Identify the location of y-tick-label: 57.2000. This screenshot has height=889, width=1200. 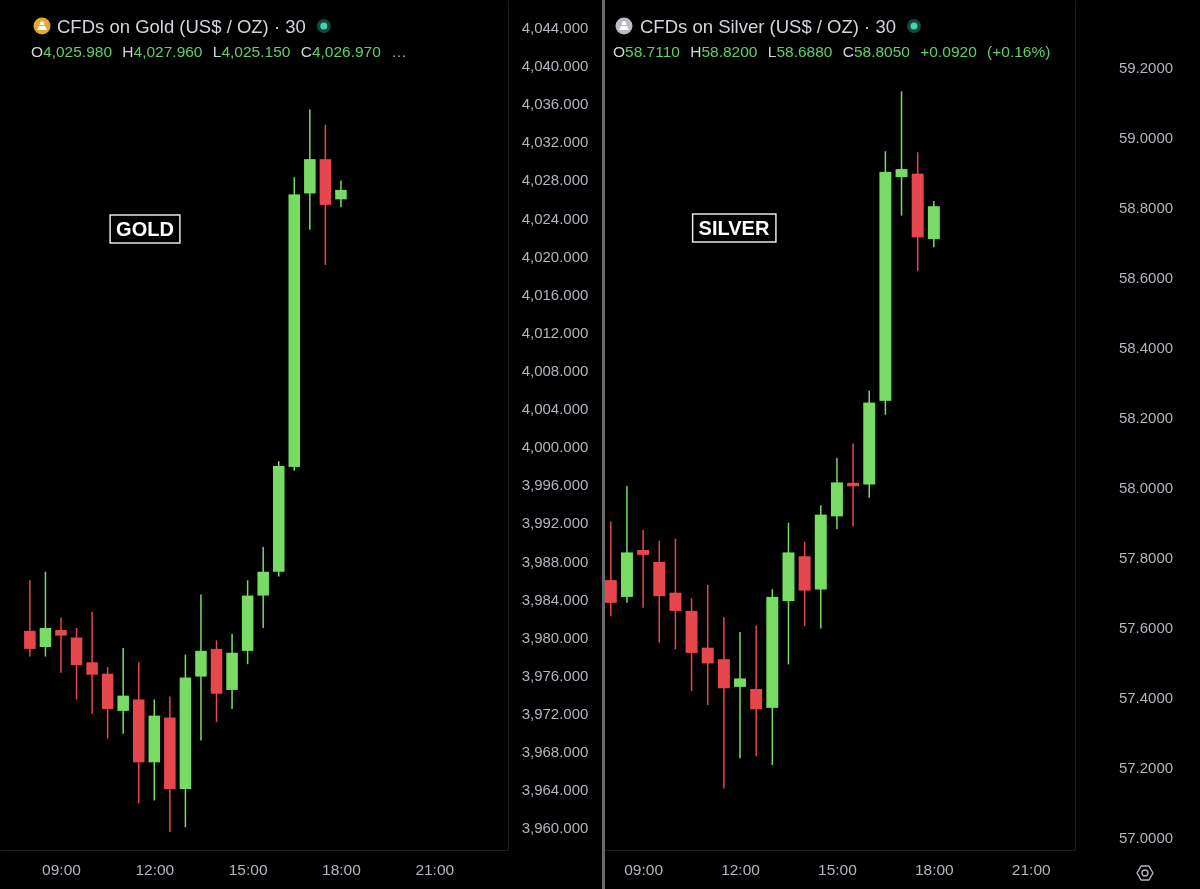
(1146, 768).